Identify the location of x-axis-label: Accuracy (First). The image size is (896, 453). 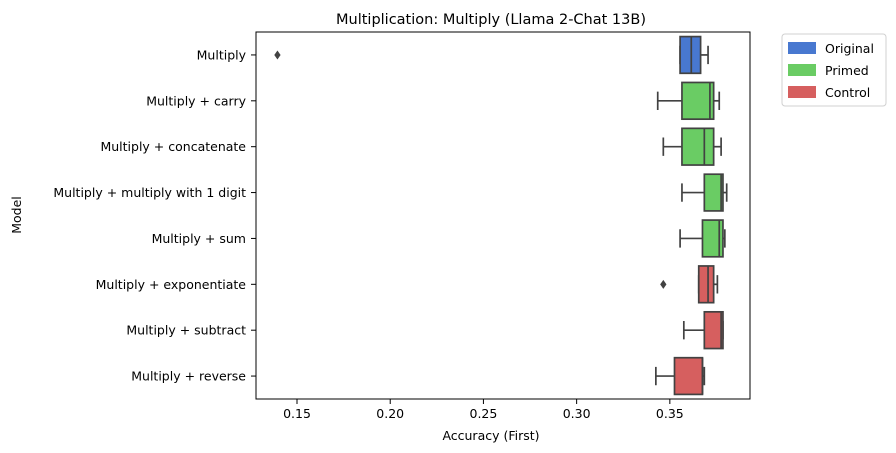
(490, 435).